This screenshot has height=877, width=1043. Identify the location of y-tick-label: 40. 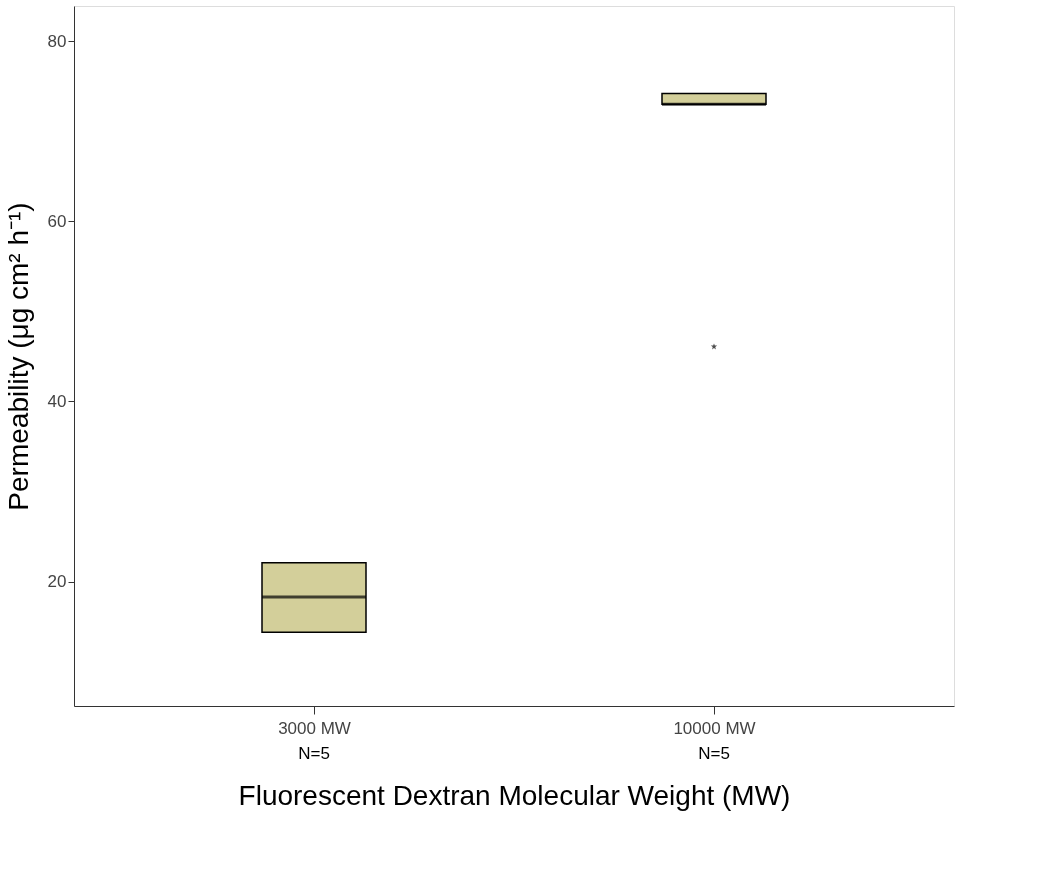
(57, 401).